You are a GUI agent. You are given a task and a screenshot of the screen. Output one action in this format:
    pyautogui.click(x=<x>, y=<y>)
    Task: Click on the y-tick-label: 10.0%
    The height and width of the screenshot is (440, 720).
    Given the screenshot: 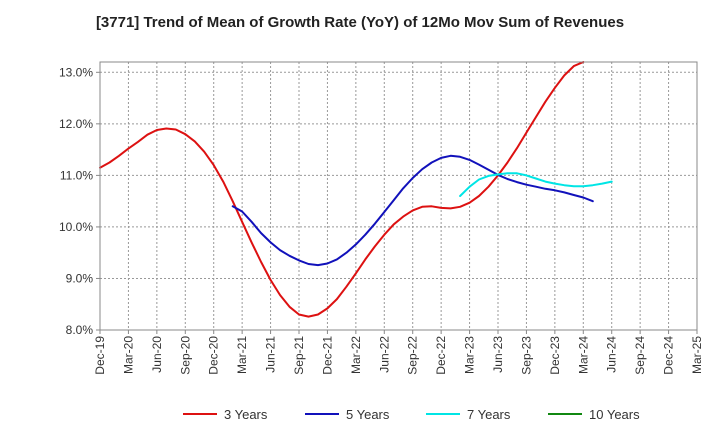 What is the action you would take?
    pyautogui.click(x=76, y=227)
    